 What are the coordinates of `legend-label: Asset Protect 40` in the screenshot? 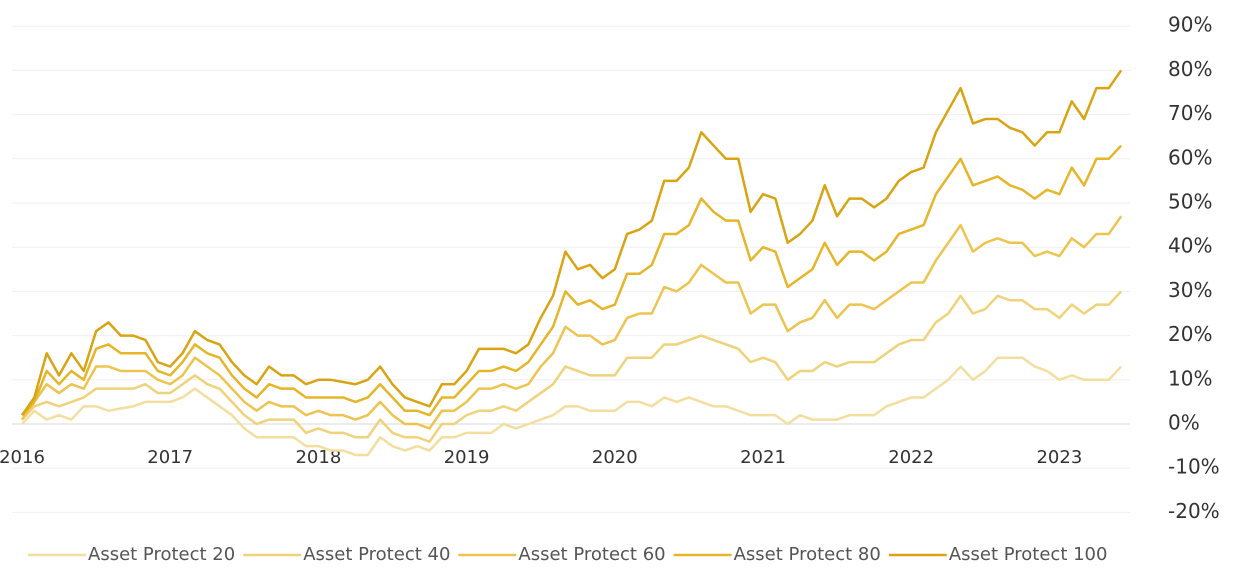 It's located at (376, 554).